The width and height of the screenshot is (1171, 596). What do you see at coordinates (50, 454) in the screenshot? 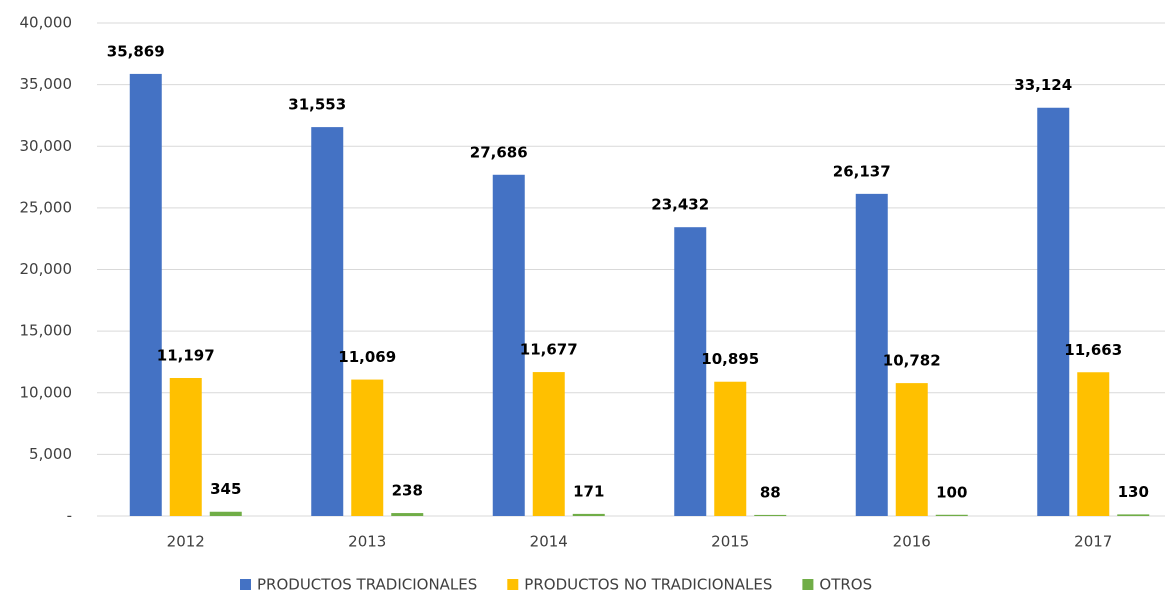
I see `y-tick-label: 5,000` at bounding box center [50, 454].